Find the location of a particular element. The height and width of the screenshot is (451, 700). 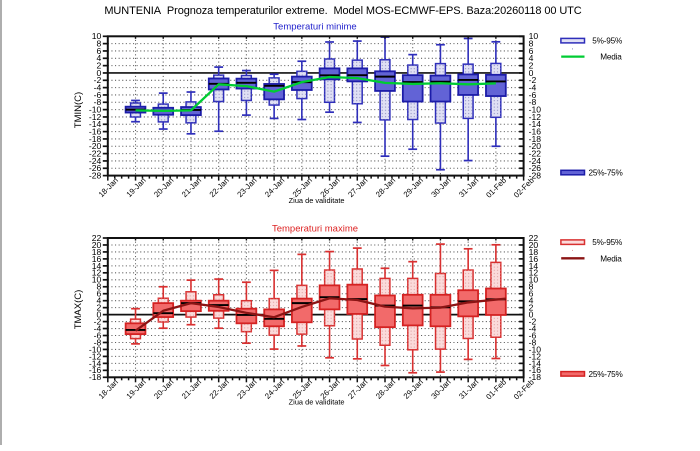

svg-text: TMIN(C) is located at coordinates (78, 110).